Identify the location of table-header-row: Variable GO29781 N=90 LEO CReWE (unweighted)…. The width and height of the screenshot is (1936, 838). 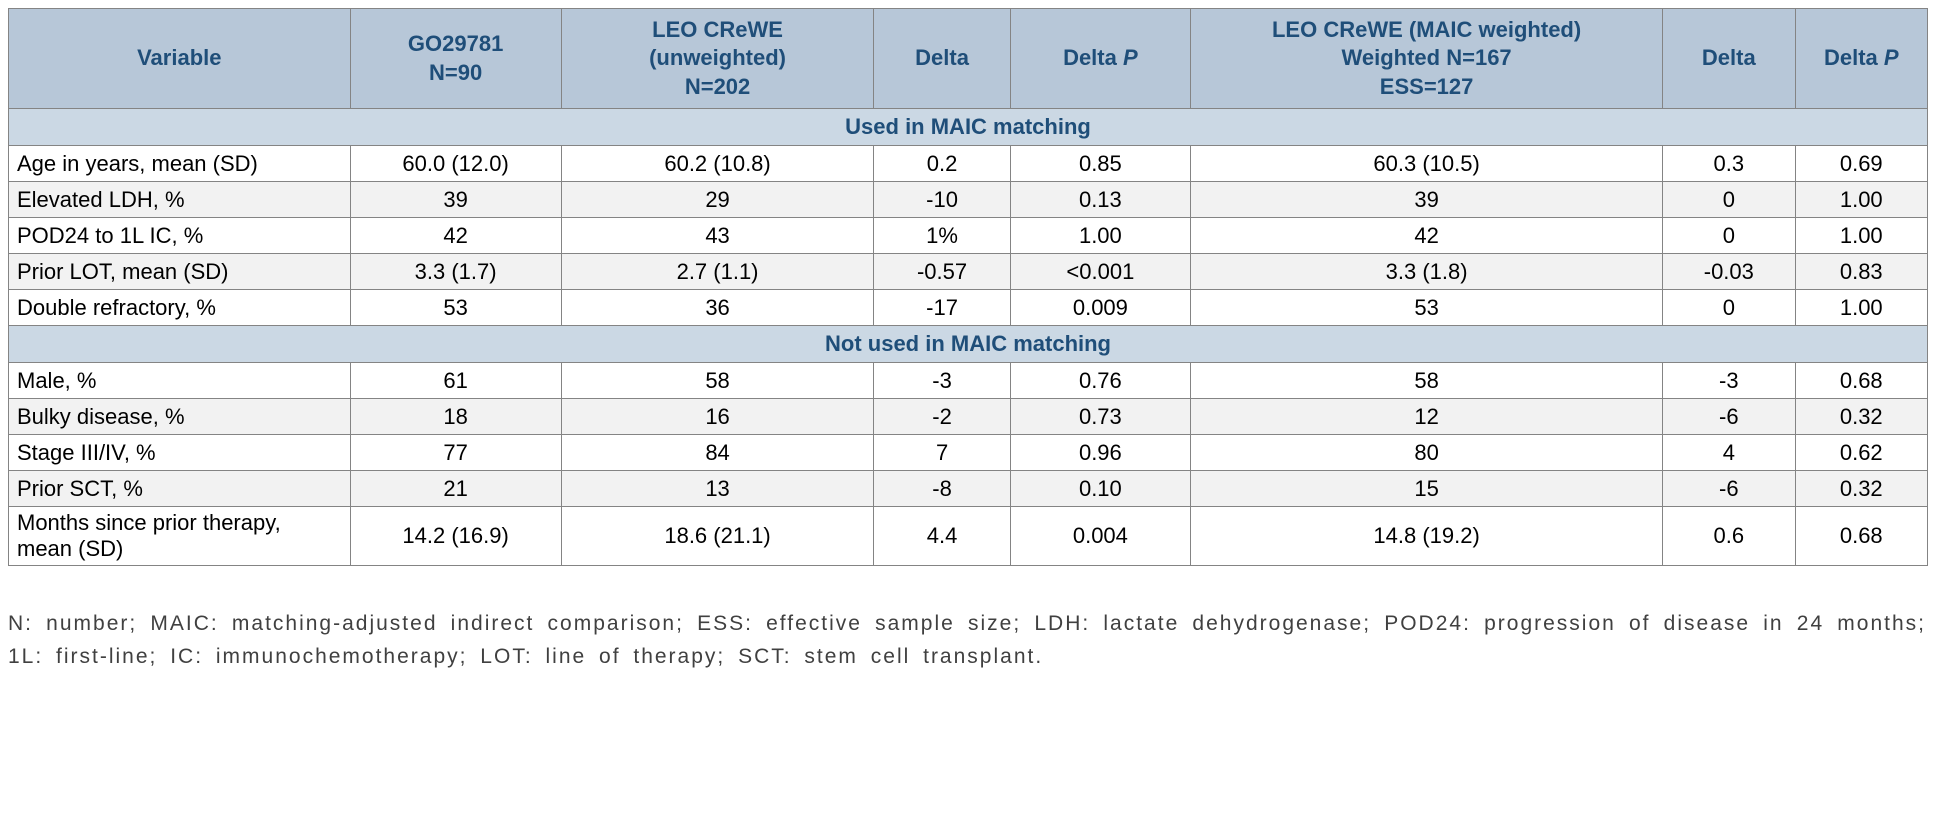
(968, 58).